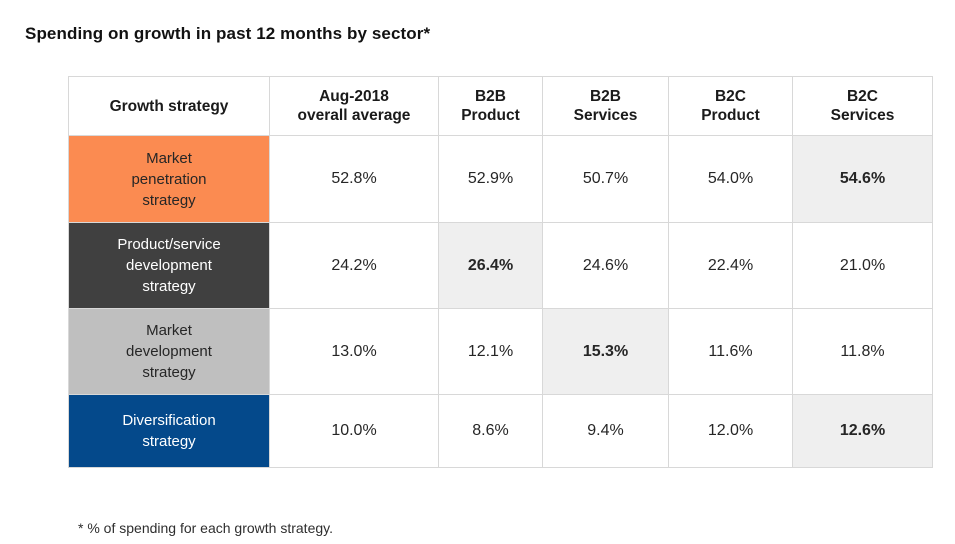  Describe the element at coordinates (862, 431) in the screenshot. I see `table-cell-highlighted: 12.6%` at that location.